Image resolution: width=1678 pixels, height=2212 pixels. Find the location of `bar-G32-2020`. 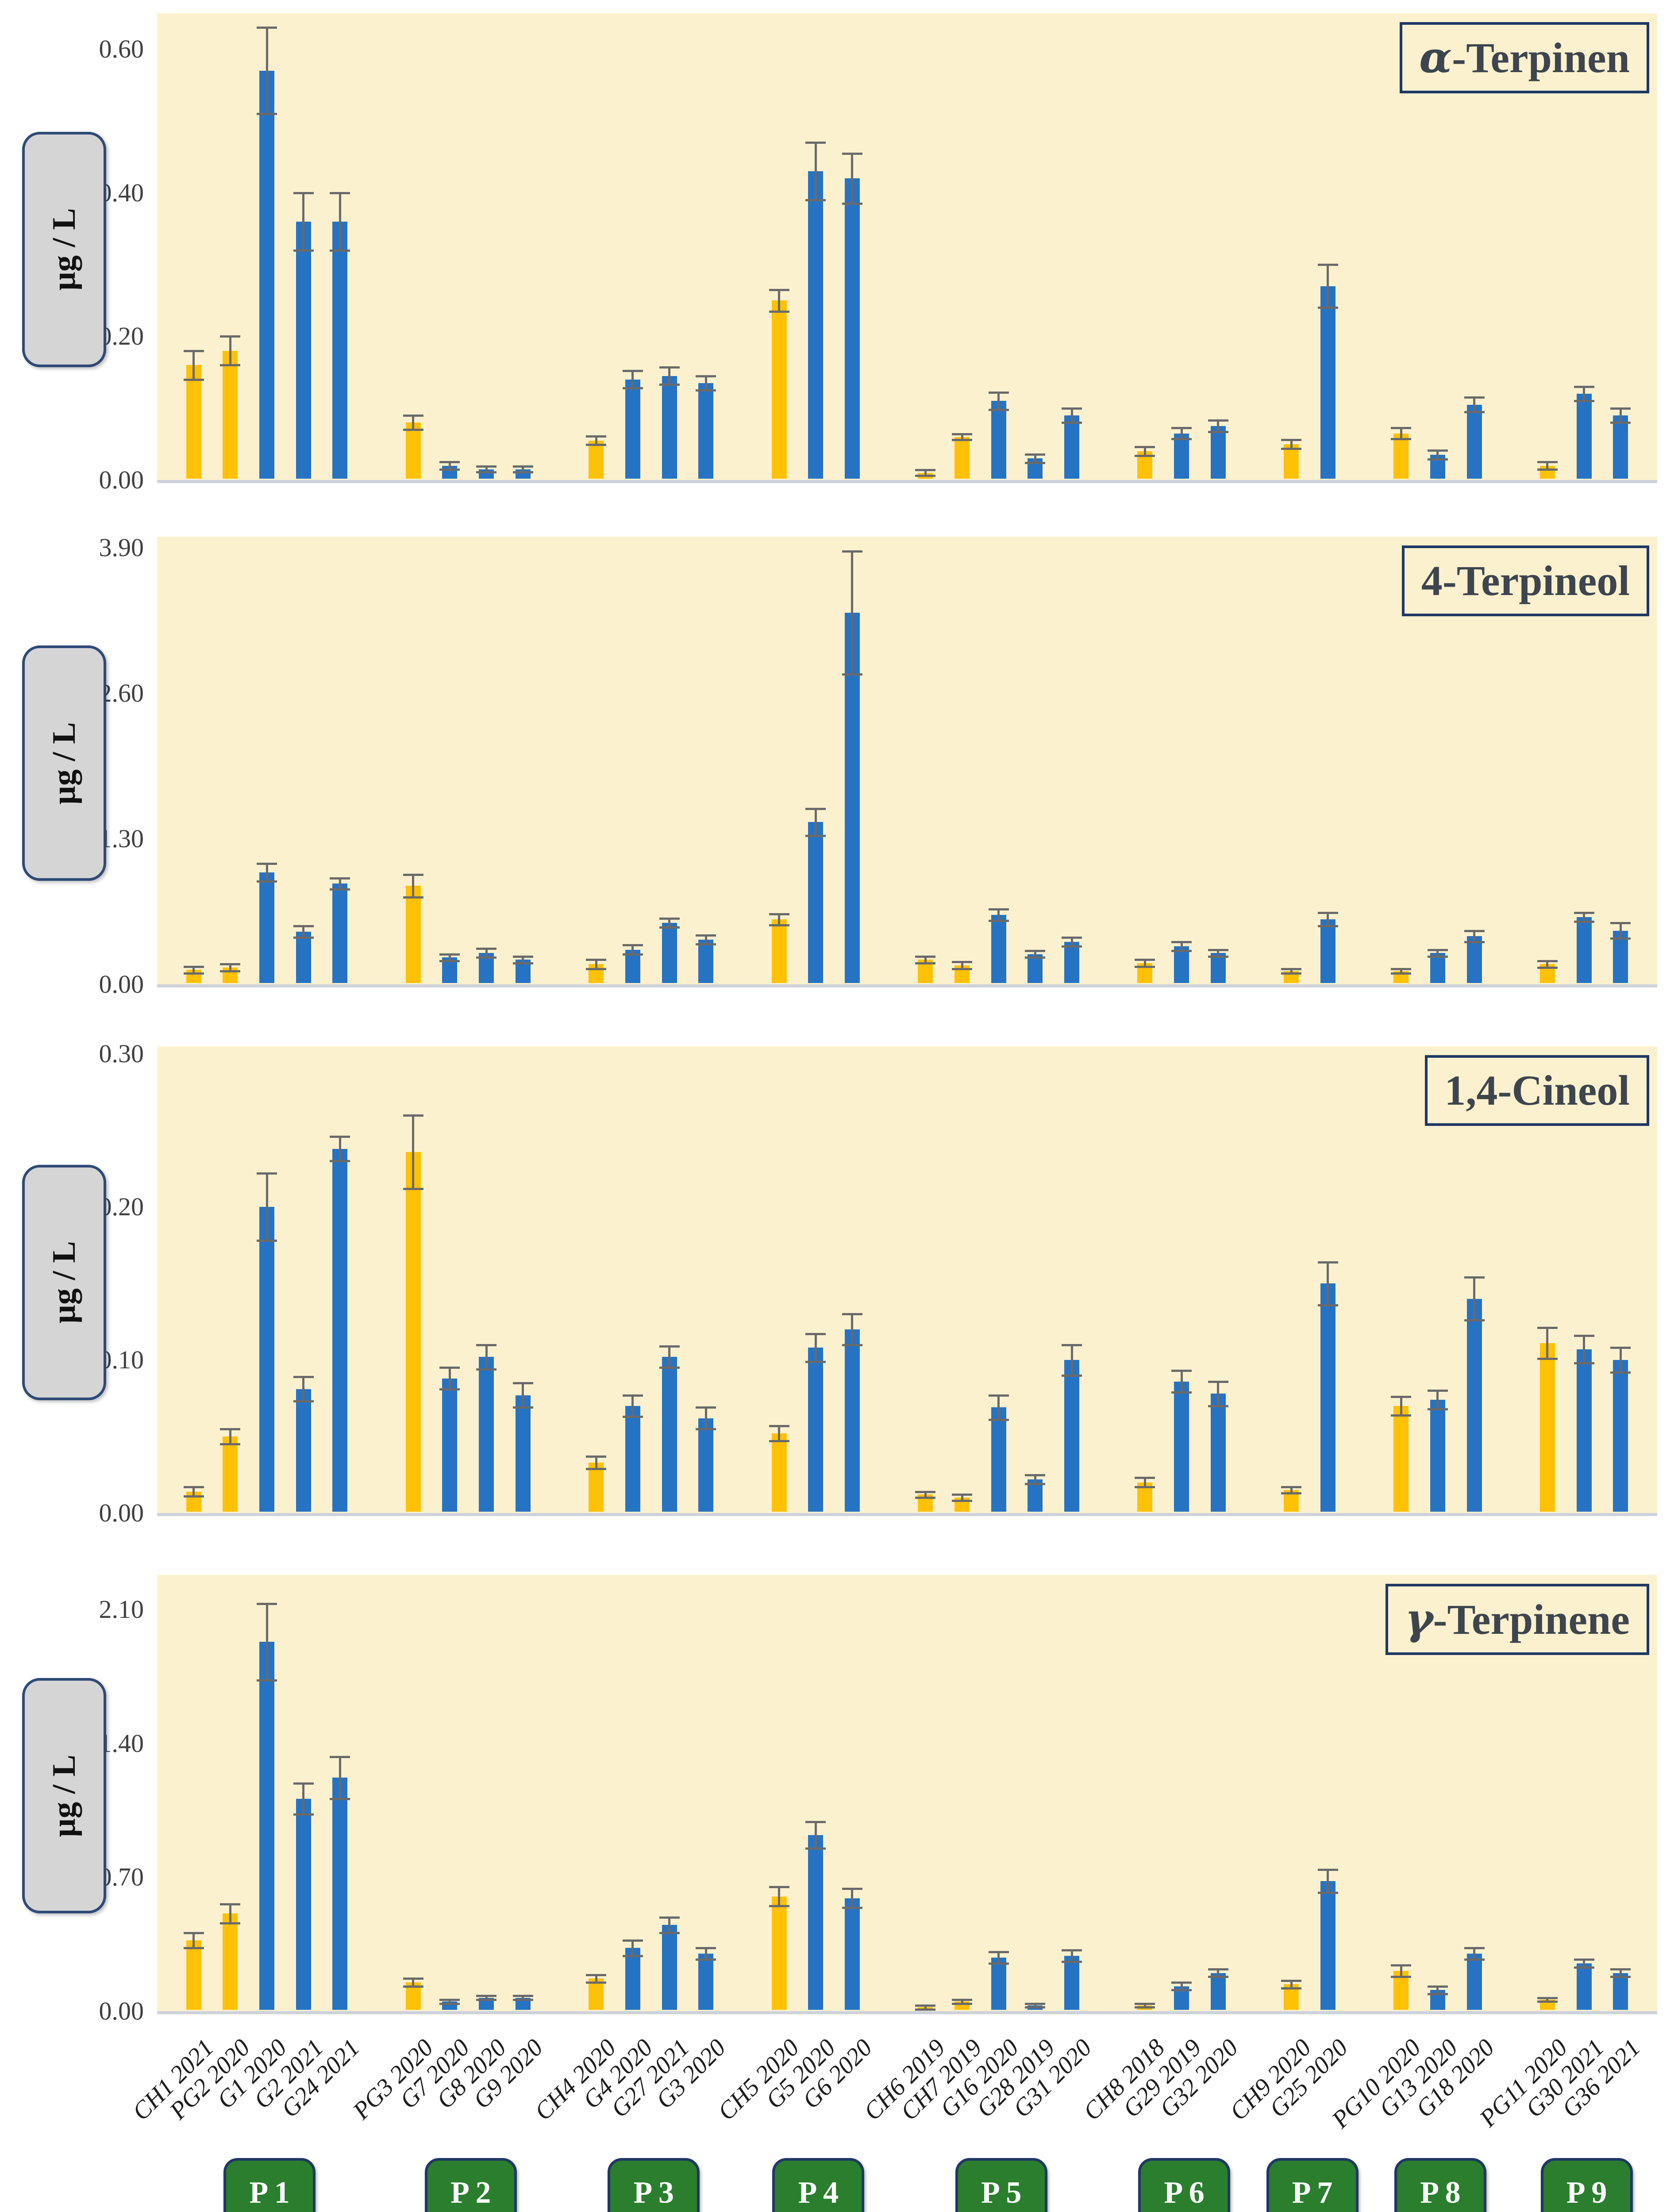

bar-G32-2020 is located at coordinates (1218, 1992).